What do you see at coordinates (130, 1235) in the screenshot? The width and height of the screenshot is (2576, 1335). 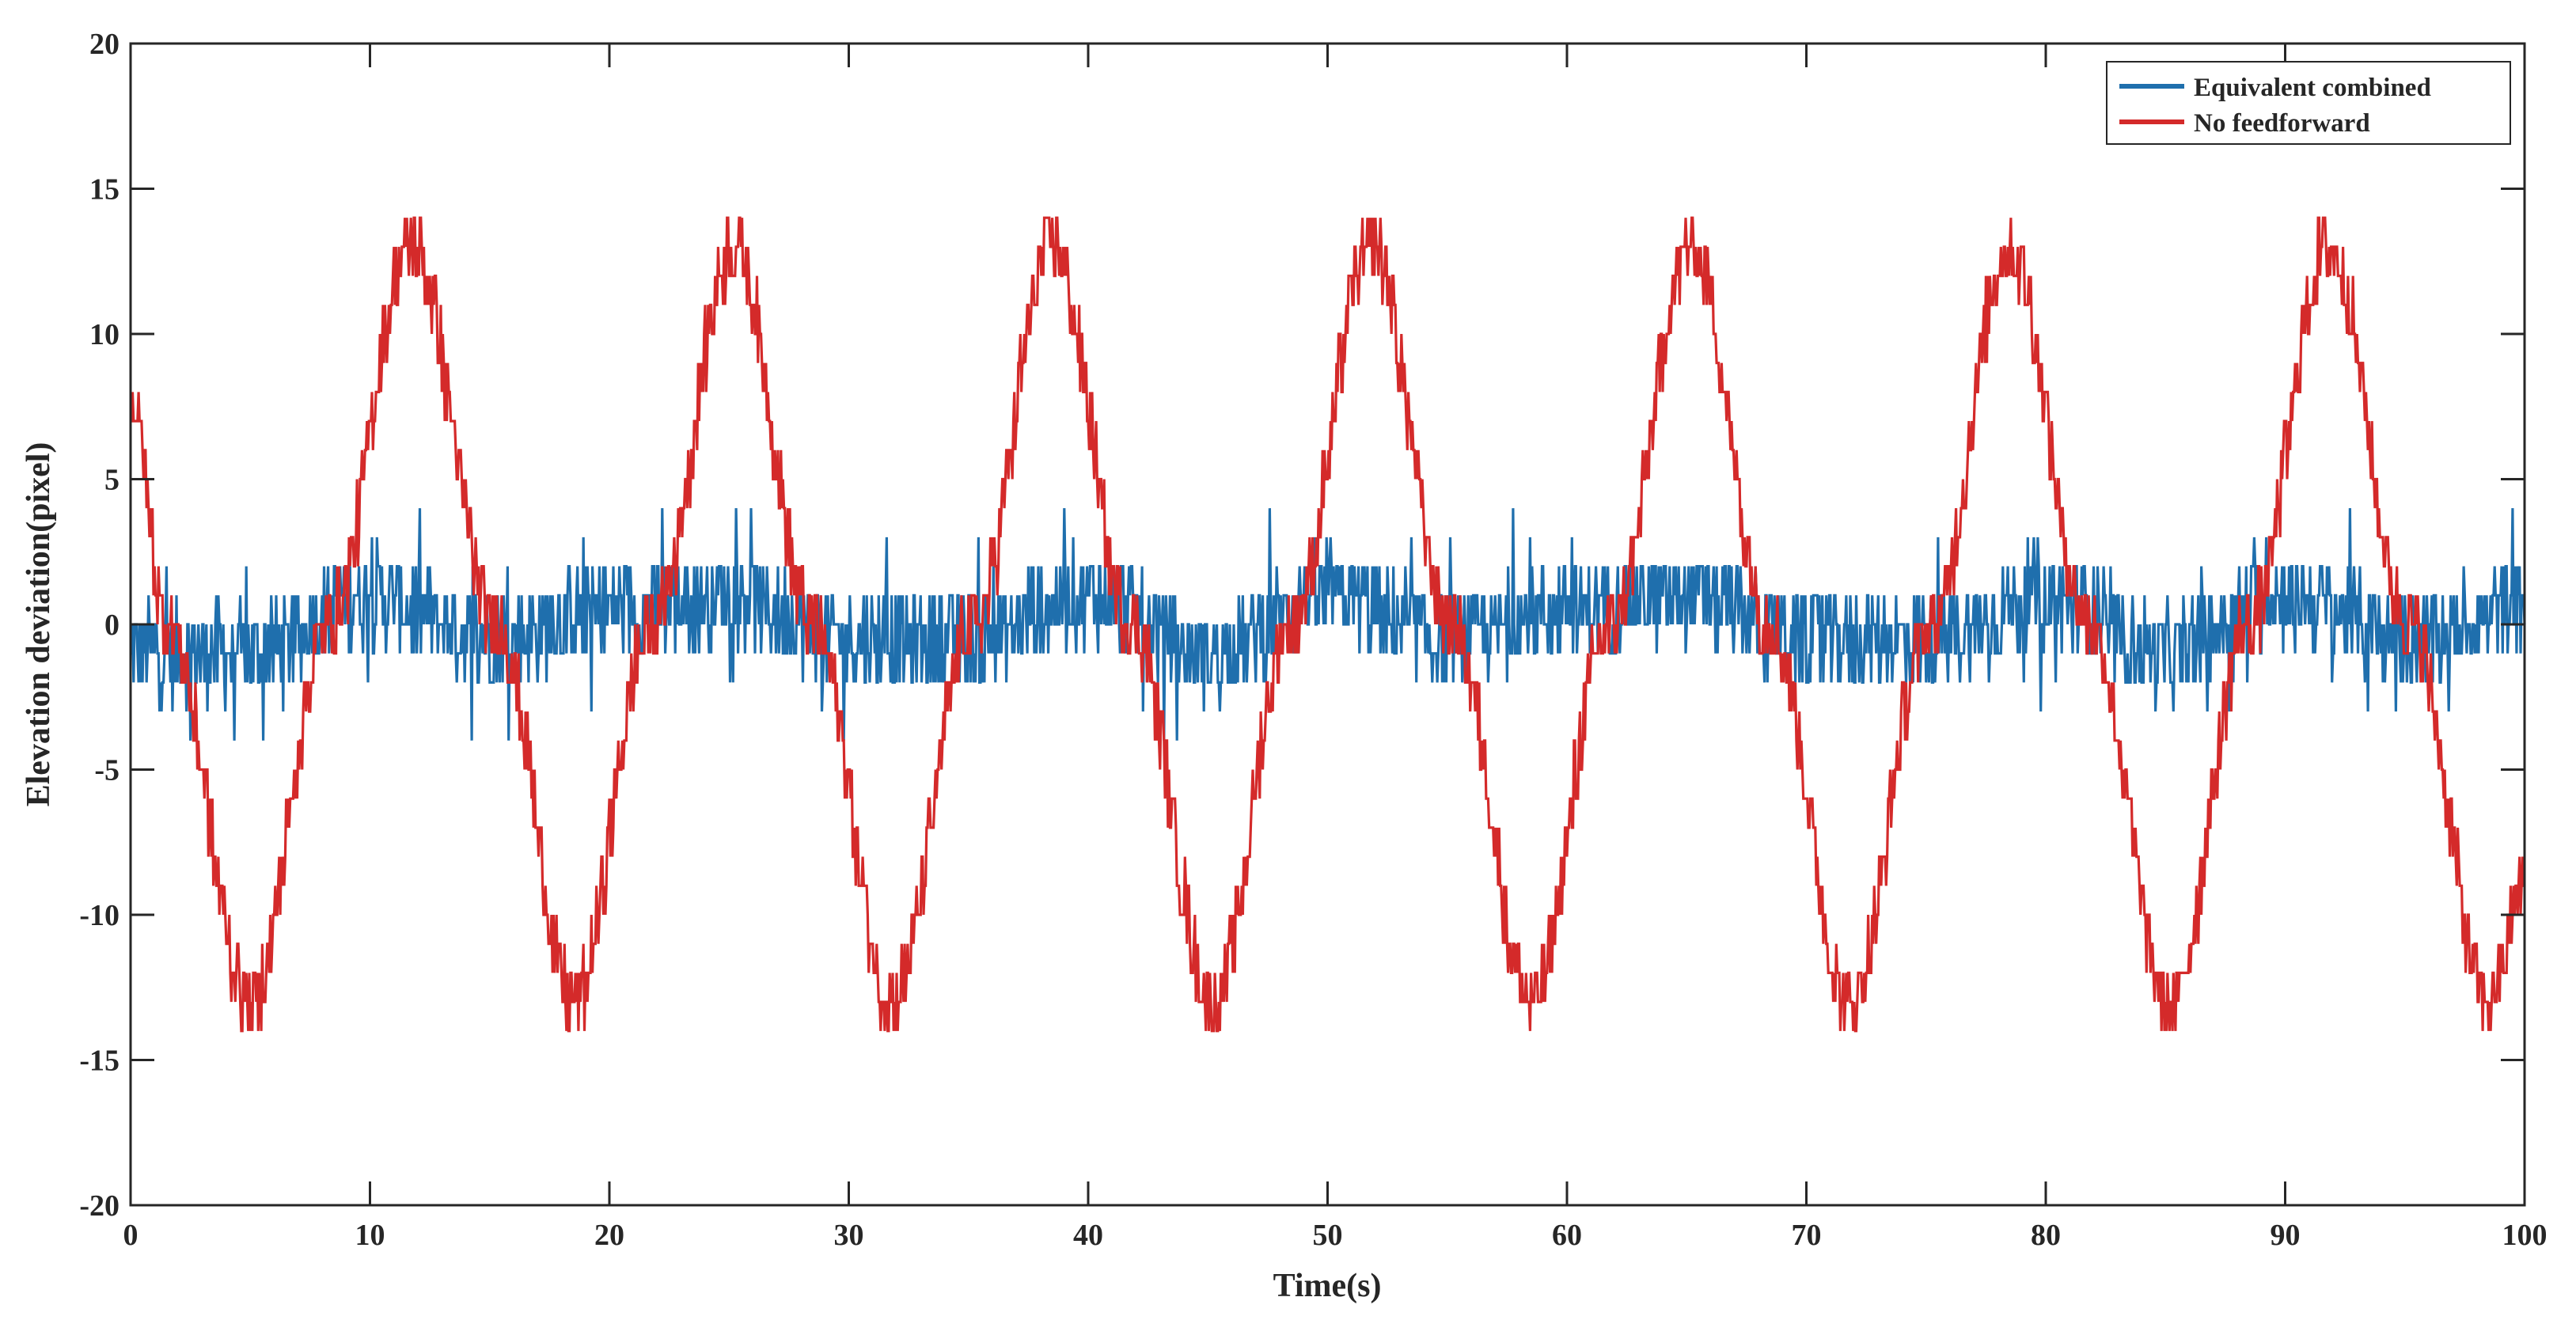 I see `x-tick-label: 0` at bounding box center [130, 1235].